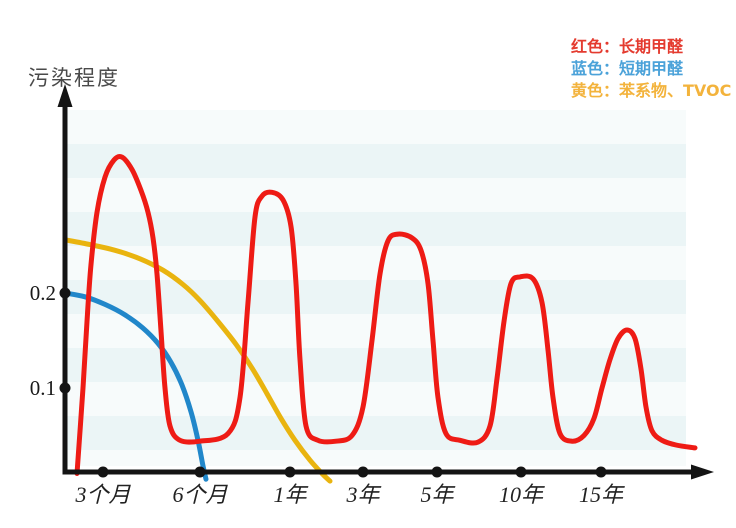 The width and height of the screenshot is (736, 528). What do you see at coordinates (651, 90) in the screenshot?
I see `legend-item-benzene-tvoc: 黄色：苯系物、TVOC` at bounding box center [651, 90].